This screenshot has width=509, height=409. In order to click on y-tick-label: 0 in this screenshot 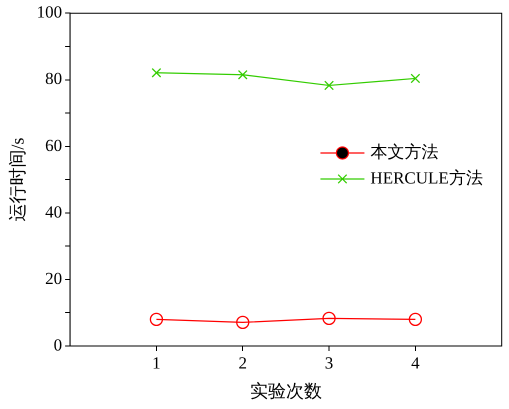, I will do `click(58, 344)`.